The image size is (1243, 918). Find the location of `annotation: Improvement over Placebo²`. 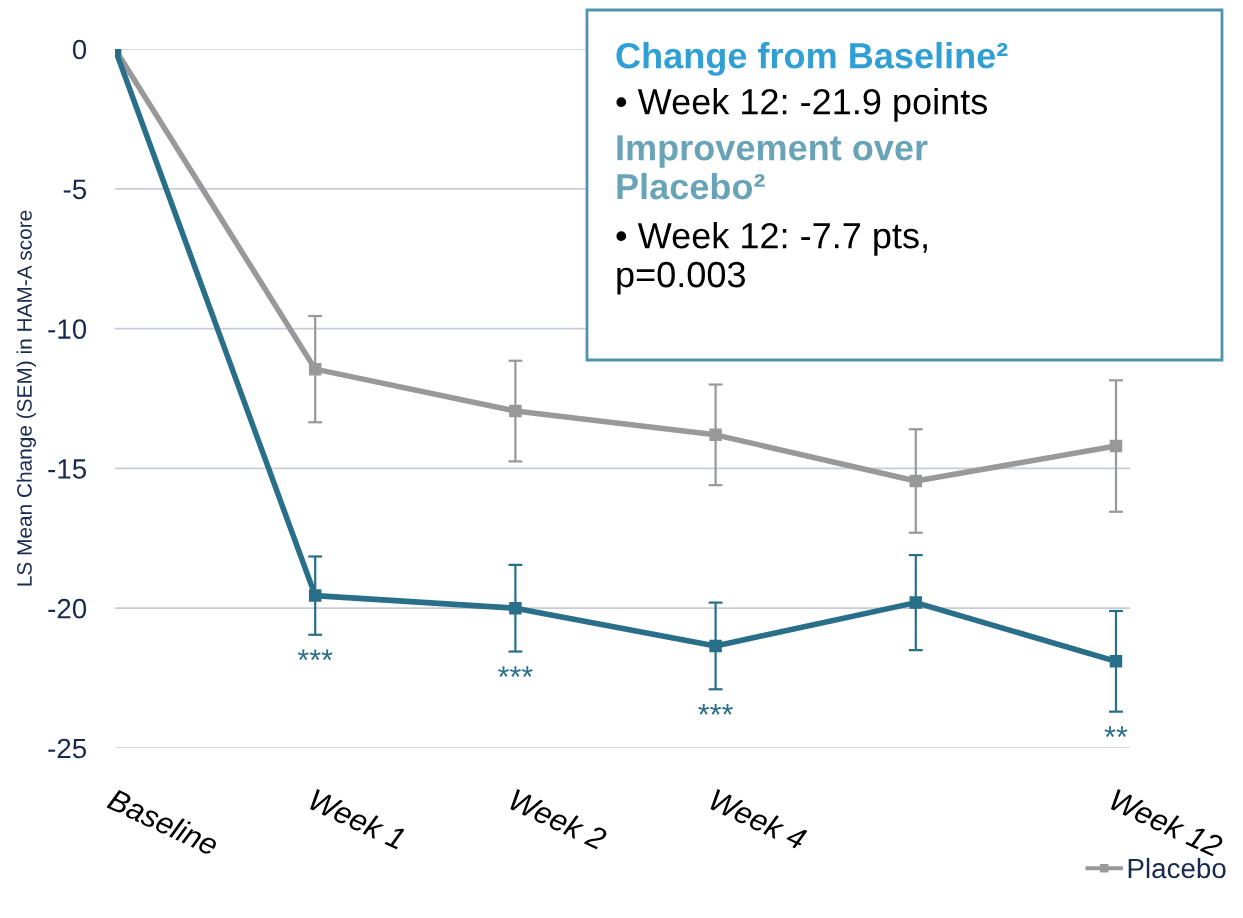

annotation: Improvement over Placebo² is located at coordinates (772, 167).